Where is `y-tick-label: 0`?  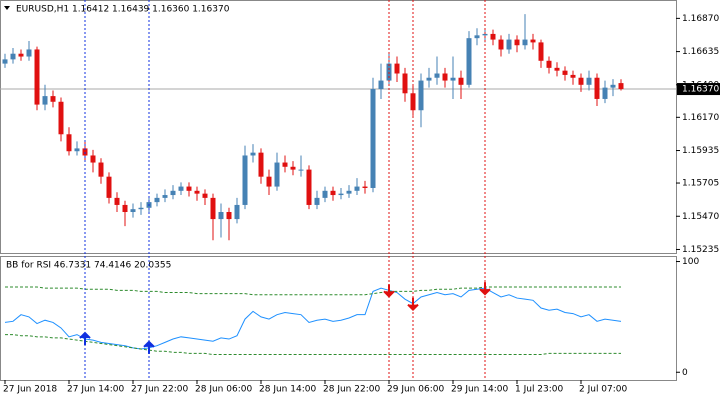
y-tick-label: 0 is located at coordinates (685, 373).